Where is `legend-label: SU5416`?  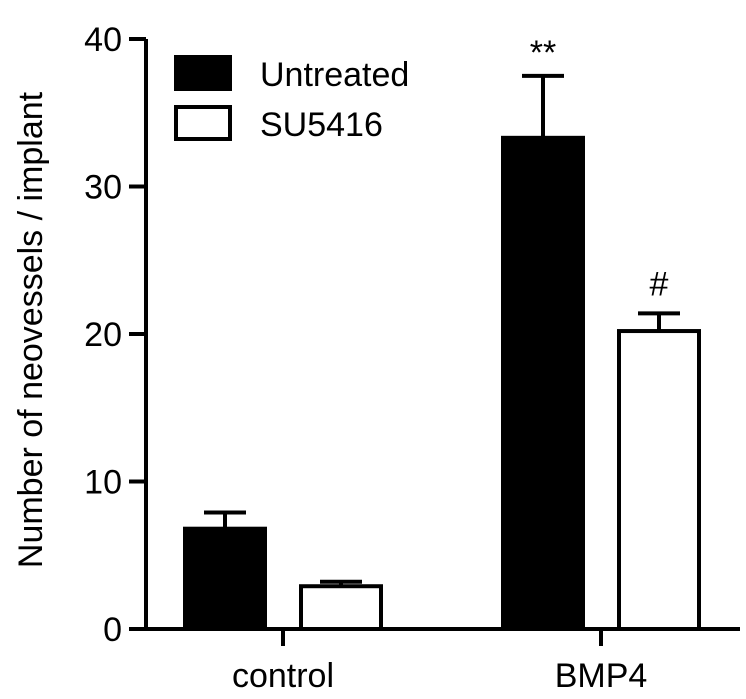
legend-label: SU5416 is located at coordinates (321, 125).